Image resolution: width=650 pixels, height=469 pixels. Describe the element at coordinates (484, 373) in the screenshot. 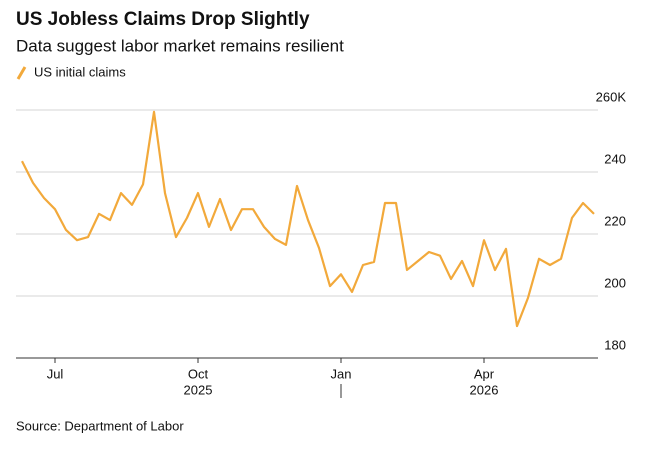

I see `x-tick-label: Apr` at that location.